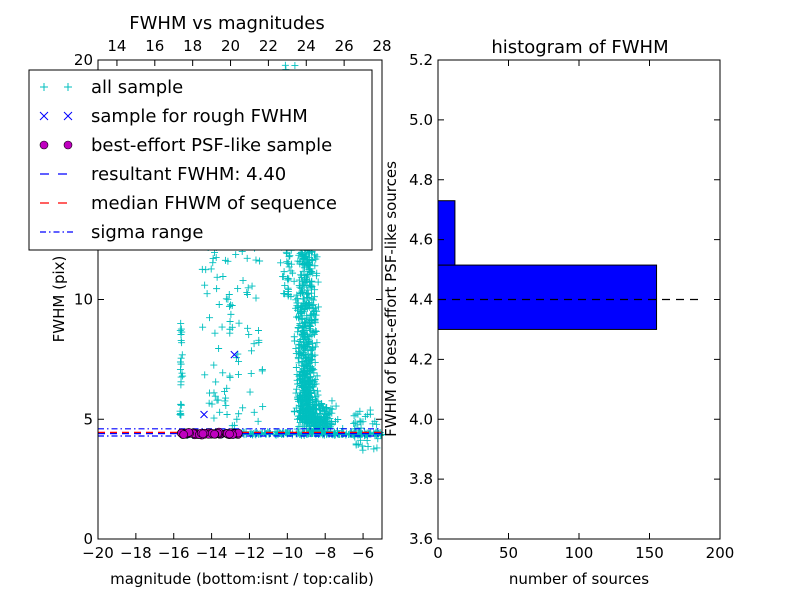 The height and width of the screenshot is (600, 800). I want to click on legend-label: sample for rough FWHM, so click(199, 116).